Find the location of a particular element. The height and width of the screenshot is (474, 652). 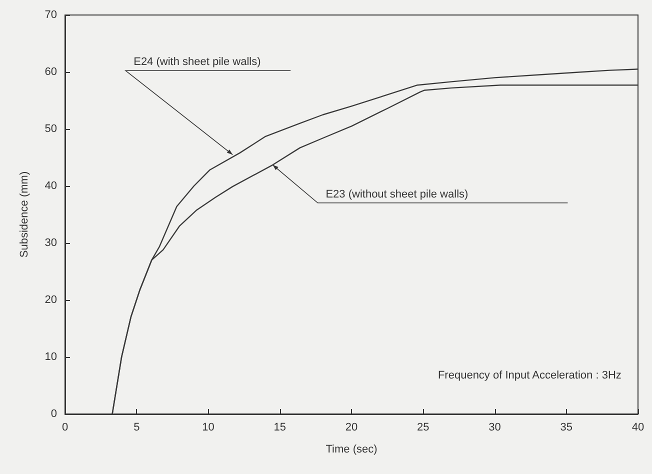

x-tick-label: 5 is located at coordinates (137, 428).